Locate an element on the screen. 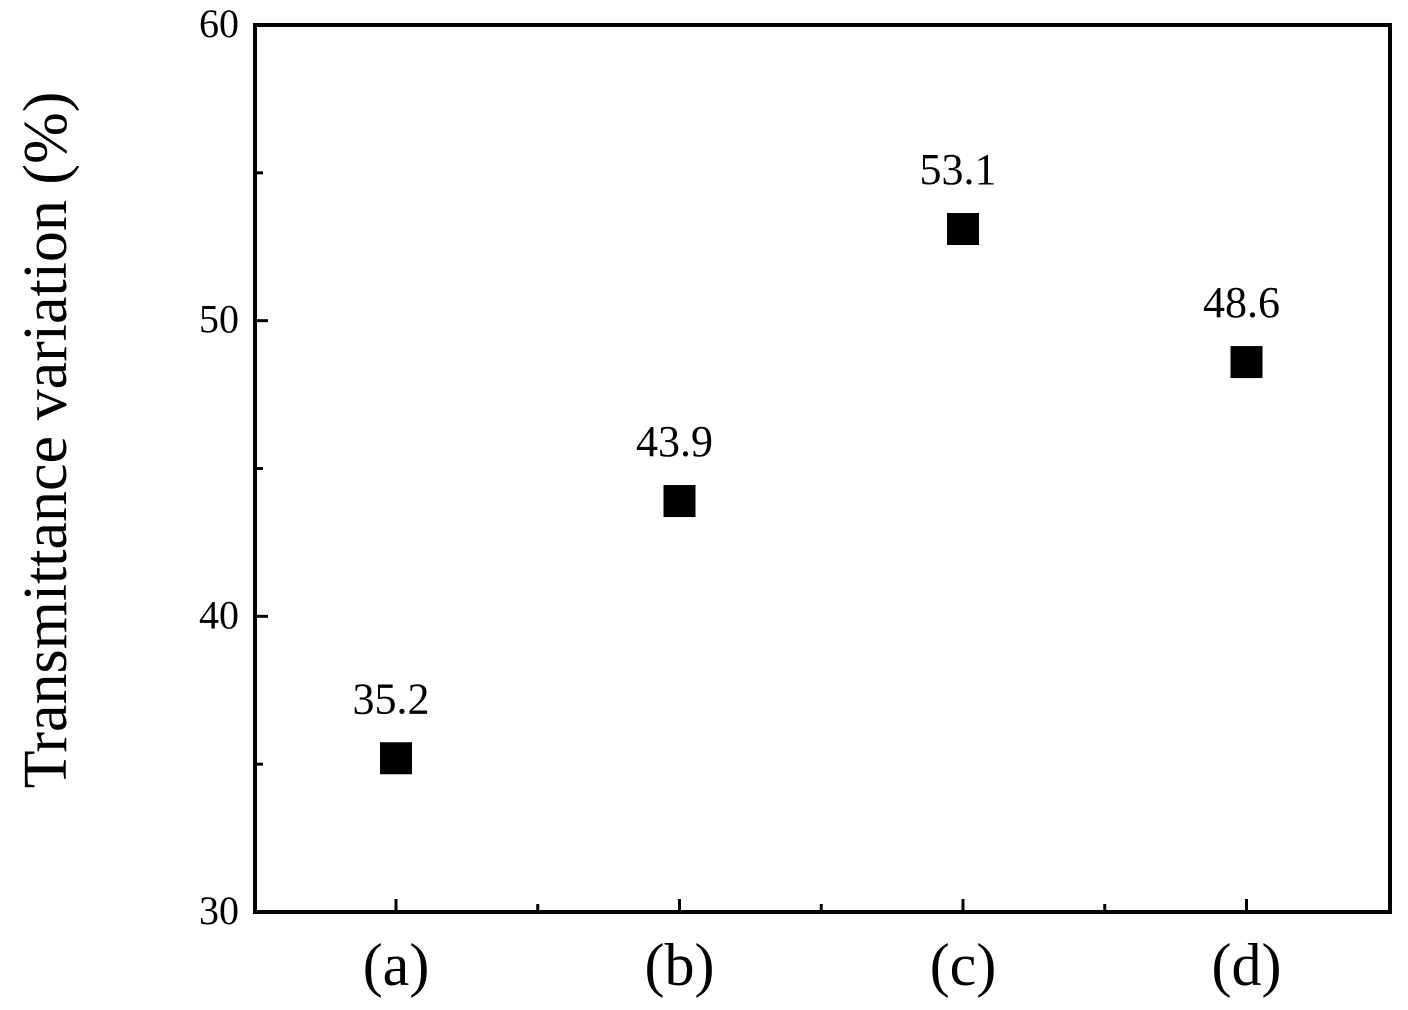 This screenshot has height=1010, width=1408. x-category-label: (b) is located at coordinates (680, 965).